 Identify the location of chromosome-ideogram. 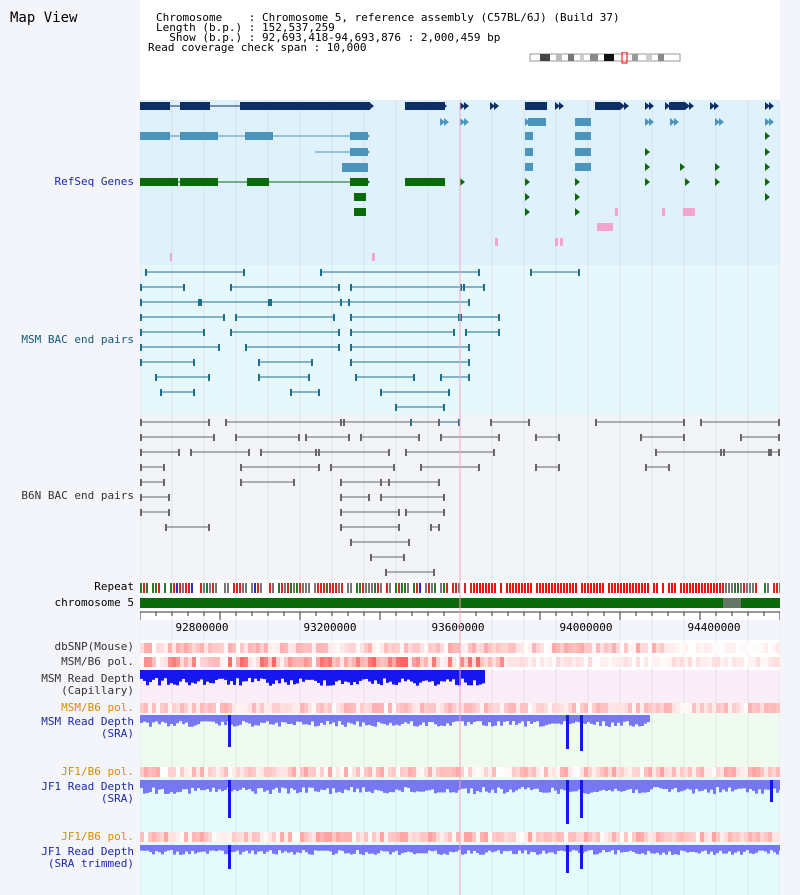
(608, 58).